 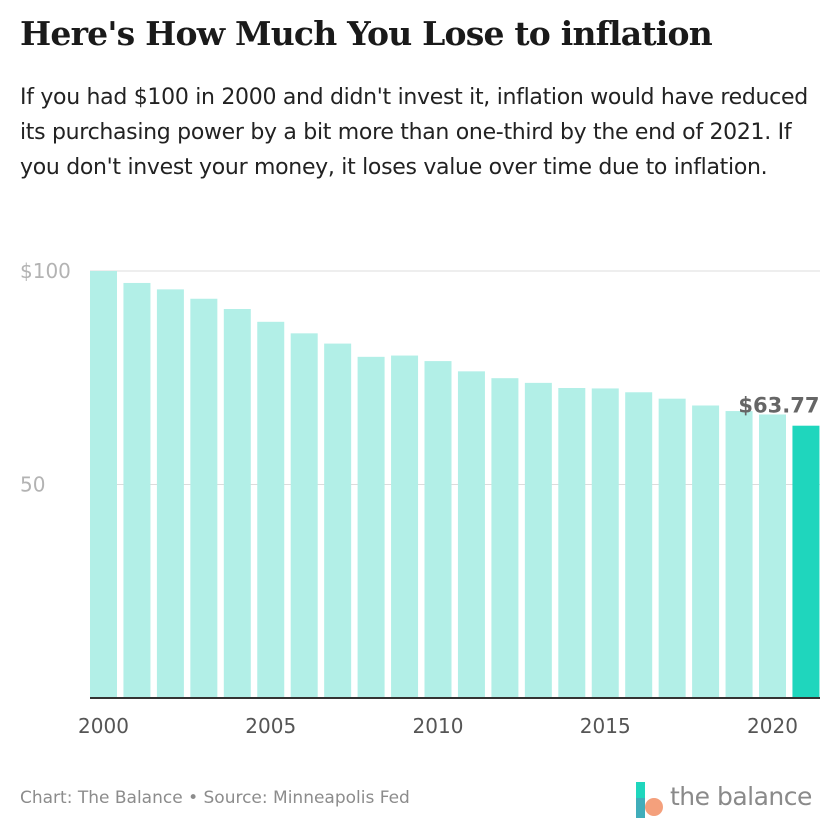 I want to click on the-balance-logo: the balance, so click(x=732, y=800).